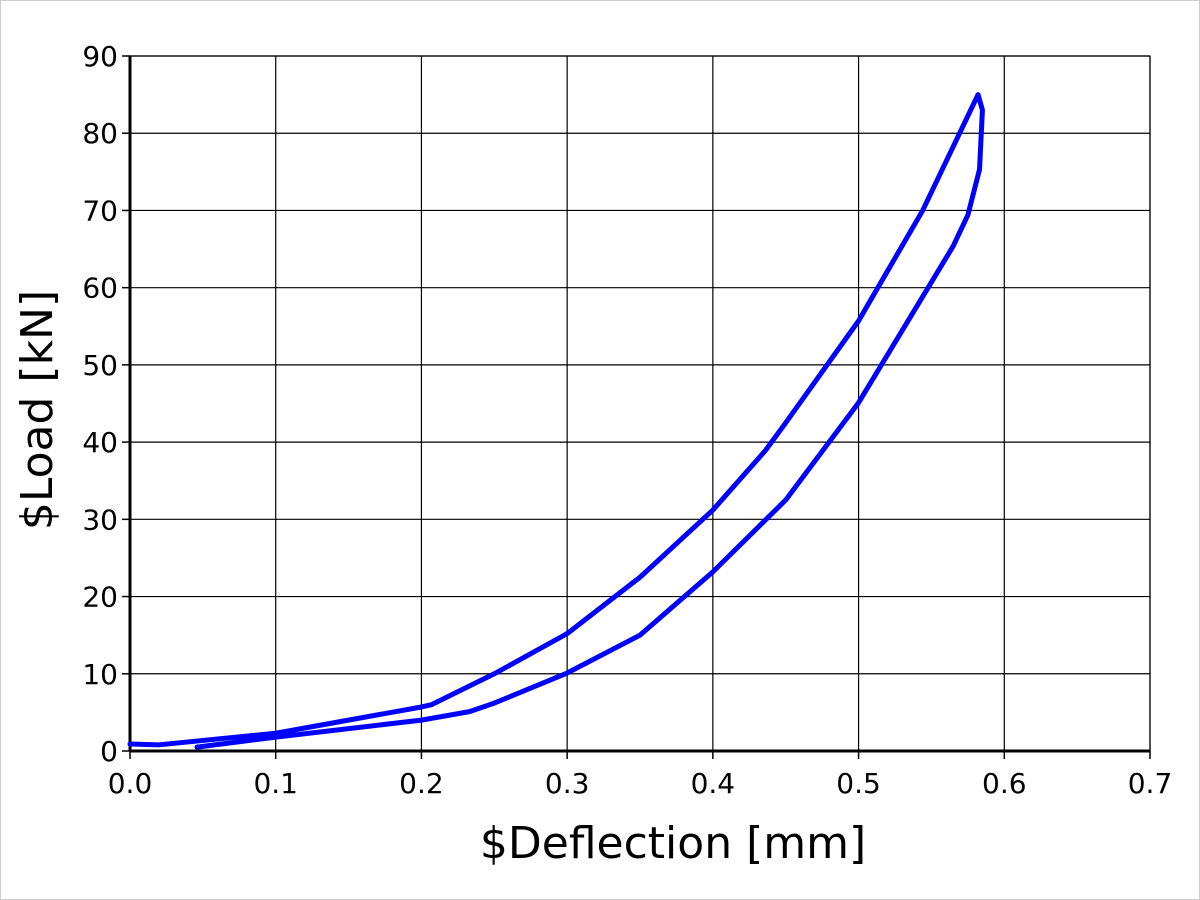 The width and height of the screenshot is (1200, 900). What do you see at coordinates (858, 783) in the screenshot?
I see `x-tick-label: 0.5` at bounding box center [858, 783].